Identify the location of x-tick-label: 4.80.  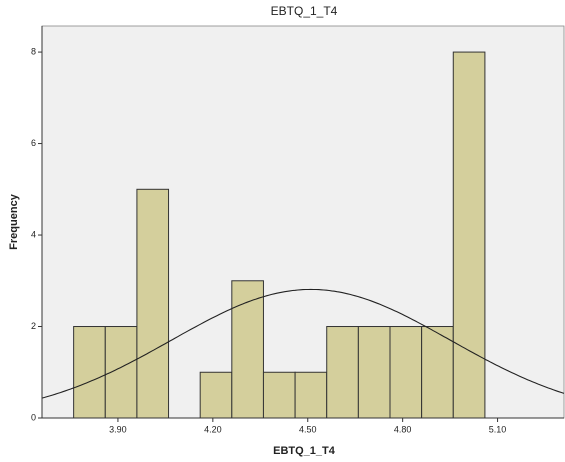
(403, 429).